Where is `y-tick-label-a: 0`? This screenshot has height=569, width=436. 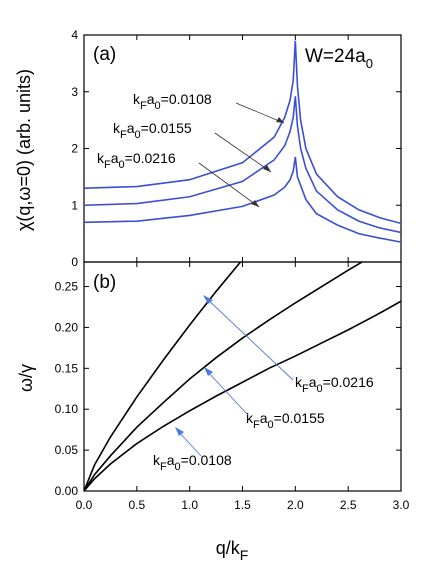 y-tick-label-a: 0 is located at coordinates (74, 262).